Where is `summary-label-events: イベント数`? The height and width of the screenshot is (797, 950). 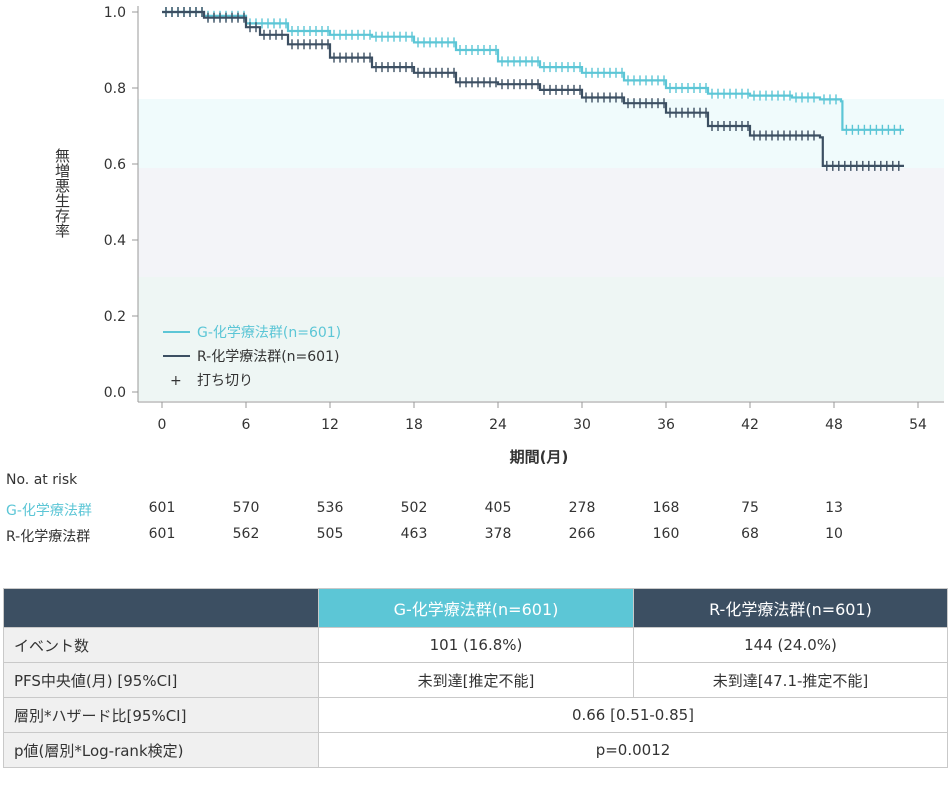
summary-label-events: イベント数 is located at coordinates (161, 645).